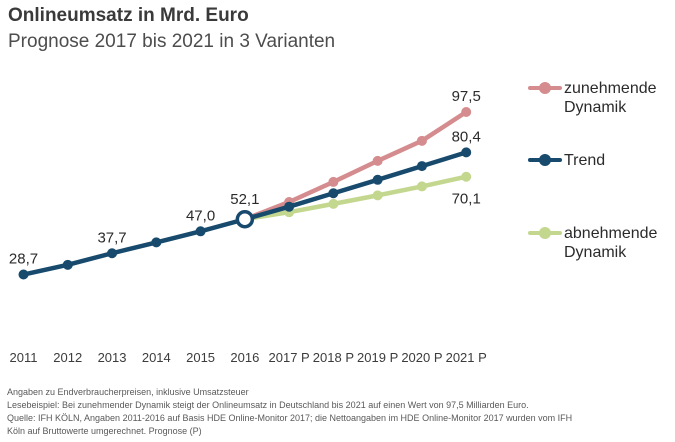 This screenshot has width=675, height=442. Describe the element at coordinates (111, 237) in the screenshot. I see `value-label: 37,7` at that location.